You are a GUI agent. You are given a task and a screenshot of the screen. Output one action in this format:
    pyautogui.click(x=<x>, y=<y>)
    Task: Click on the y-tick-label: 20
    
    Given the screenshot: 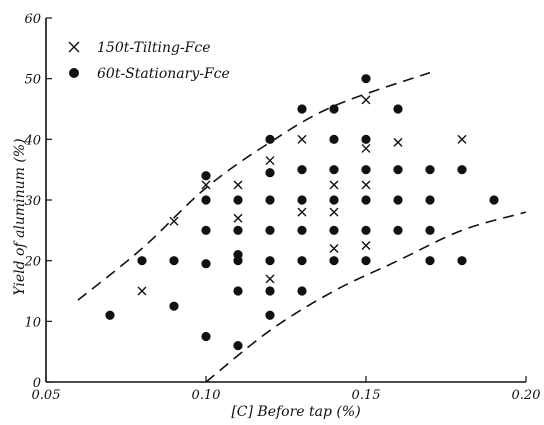 What is the action you would take?
    pyautogui.click(x=32, y=262)
    